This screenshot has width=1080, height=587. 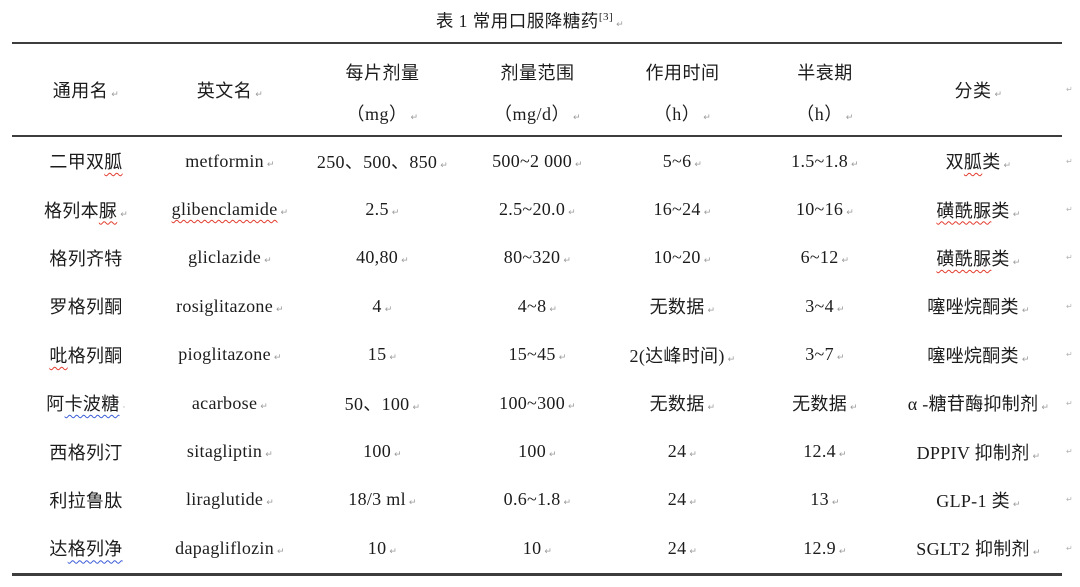 I want to click on cell-english-name: acarbose ↵, so click(x=230, y=403).